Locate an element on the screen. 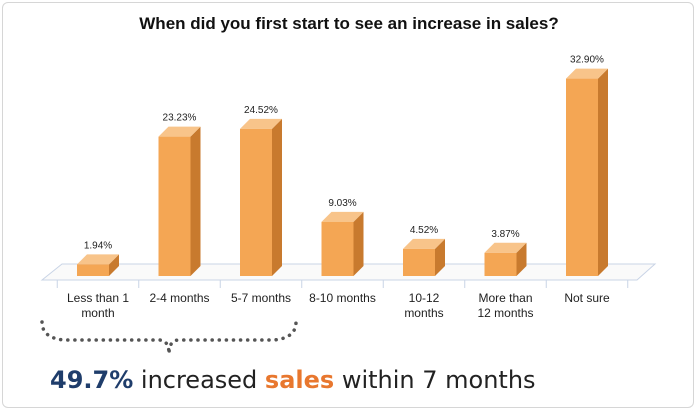 The image size is (698, 412). x-tick-label: More than is located at coordinates (505, 298).